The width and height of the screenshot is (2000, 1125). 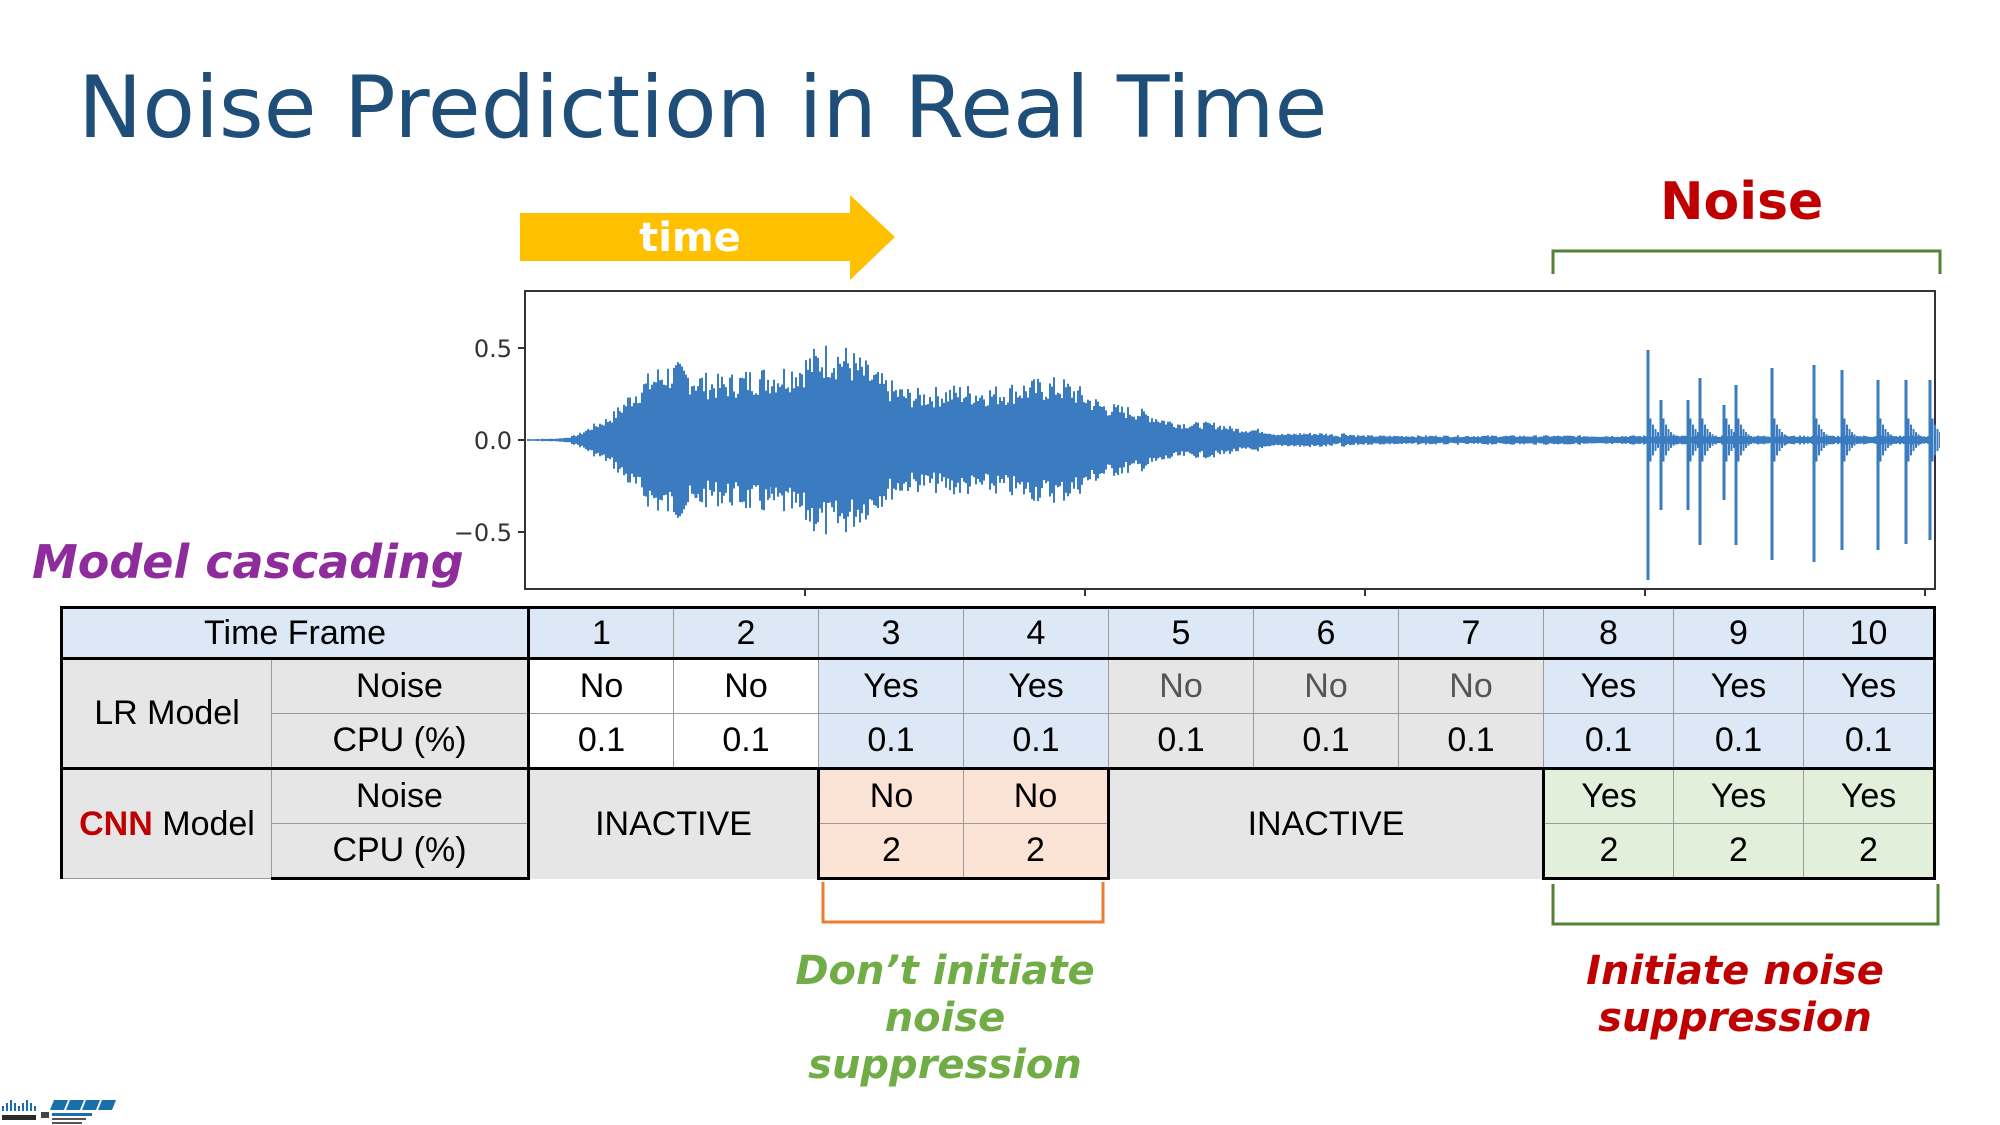 I want to click on annotation-line: Don’t initiate, so click(x=945, y=971).